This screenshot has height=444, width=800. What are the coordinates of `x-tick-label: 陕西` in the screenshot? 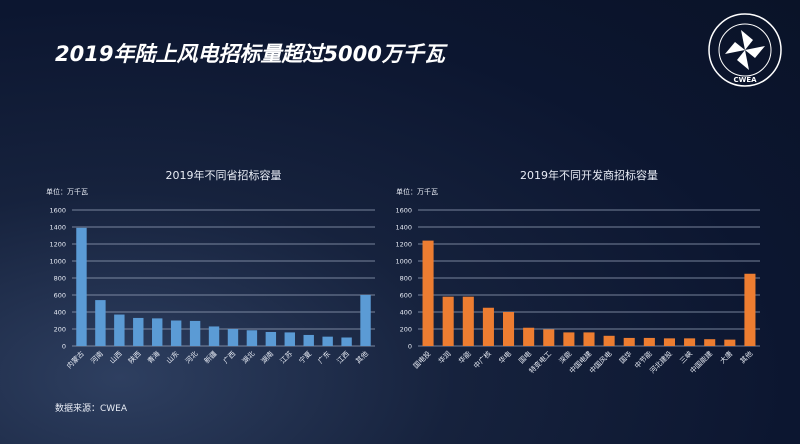 It's located at (134, 357).